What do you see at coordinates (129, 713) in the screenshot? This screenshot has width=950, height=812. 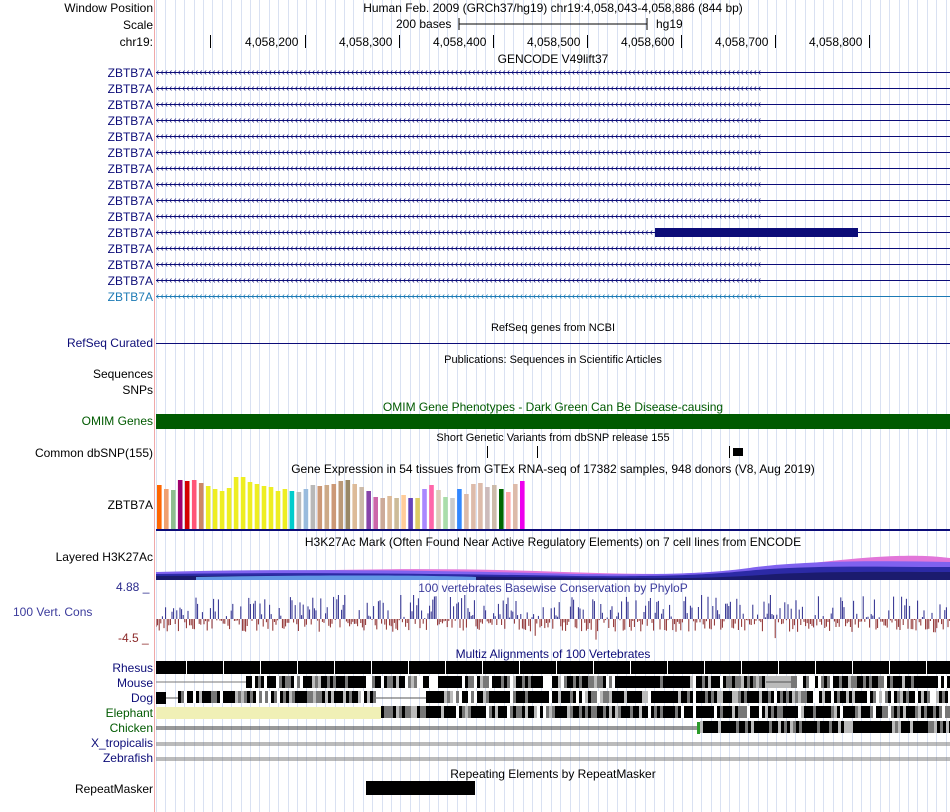 I see `multiz-species-label: Elephant` at bounding box center [129, 713].